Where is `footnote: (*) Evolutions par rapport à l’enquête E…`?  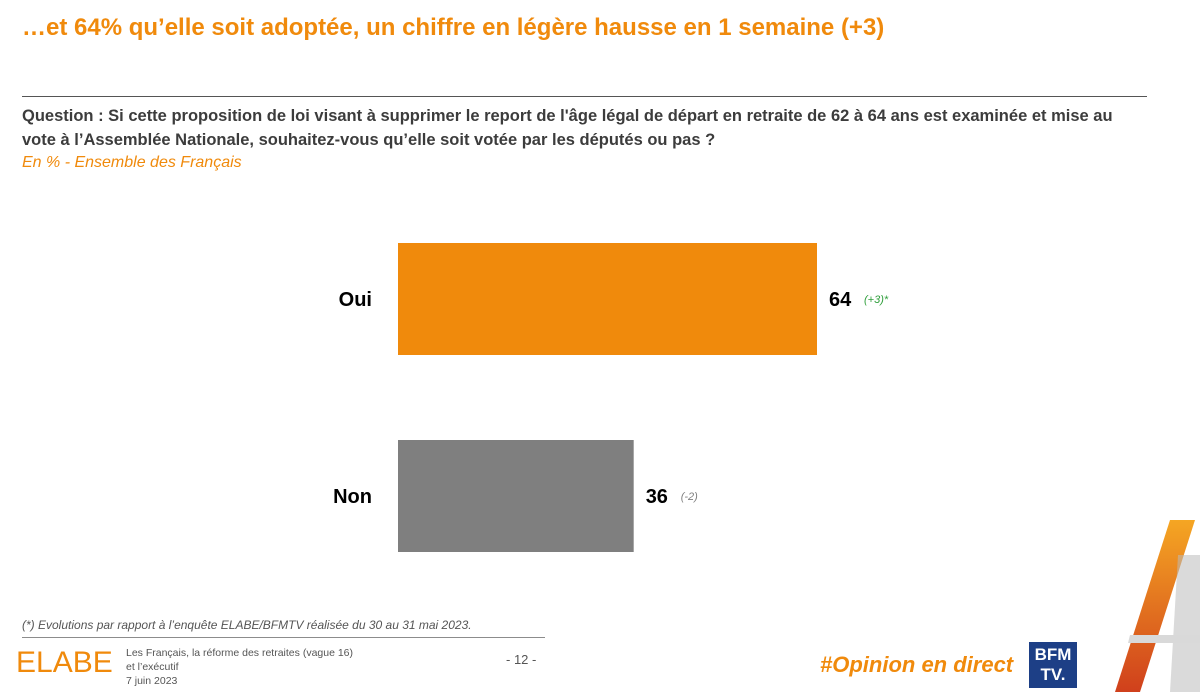 footnote: (*) Evolutions par rapport à l’enquête E… is located at coordinates (247, 625).